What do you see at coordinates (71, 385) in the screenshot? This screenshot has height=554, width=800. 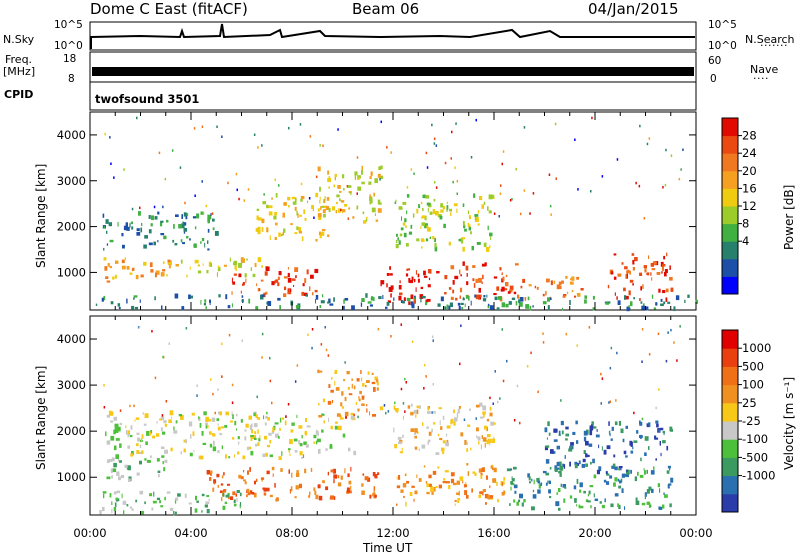 I see `y-tick-label: 3000` at bounding box center [71, 385].